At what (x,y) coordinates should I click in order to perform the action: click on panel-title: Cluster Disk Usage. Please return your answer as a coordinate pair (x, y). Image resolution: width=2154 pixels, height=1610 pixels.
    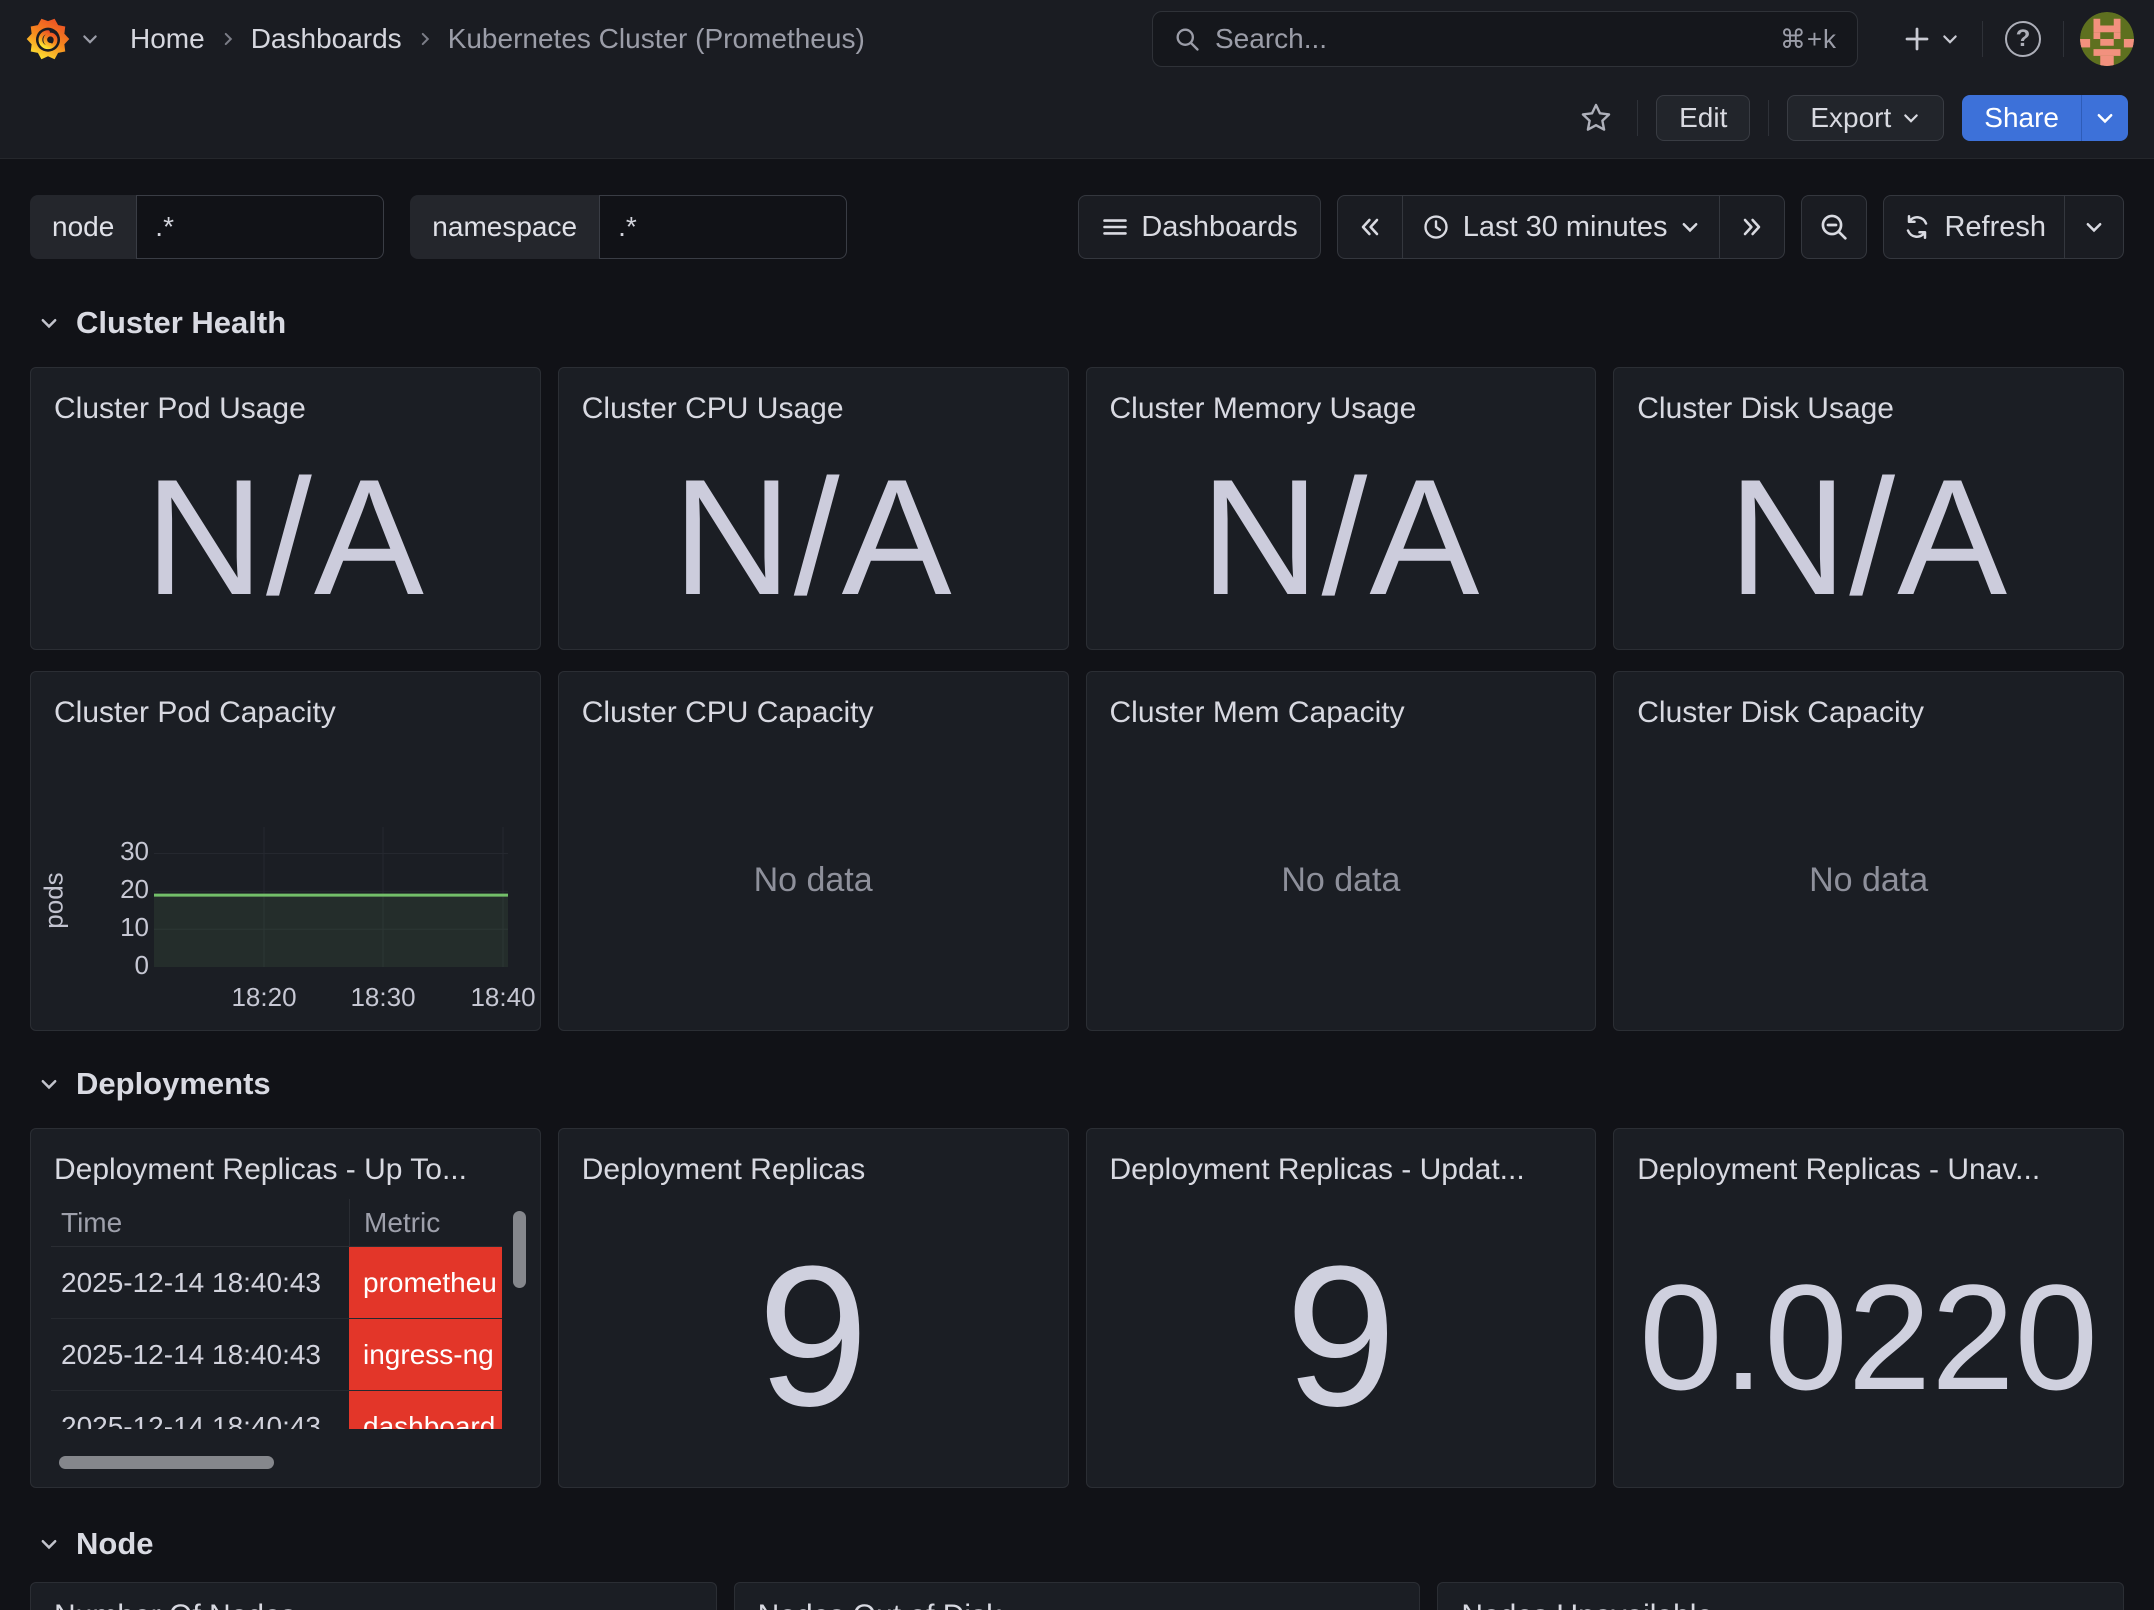
    Looking at the image, I should click on (1765, 408).